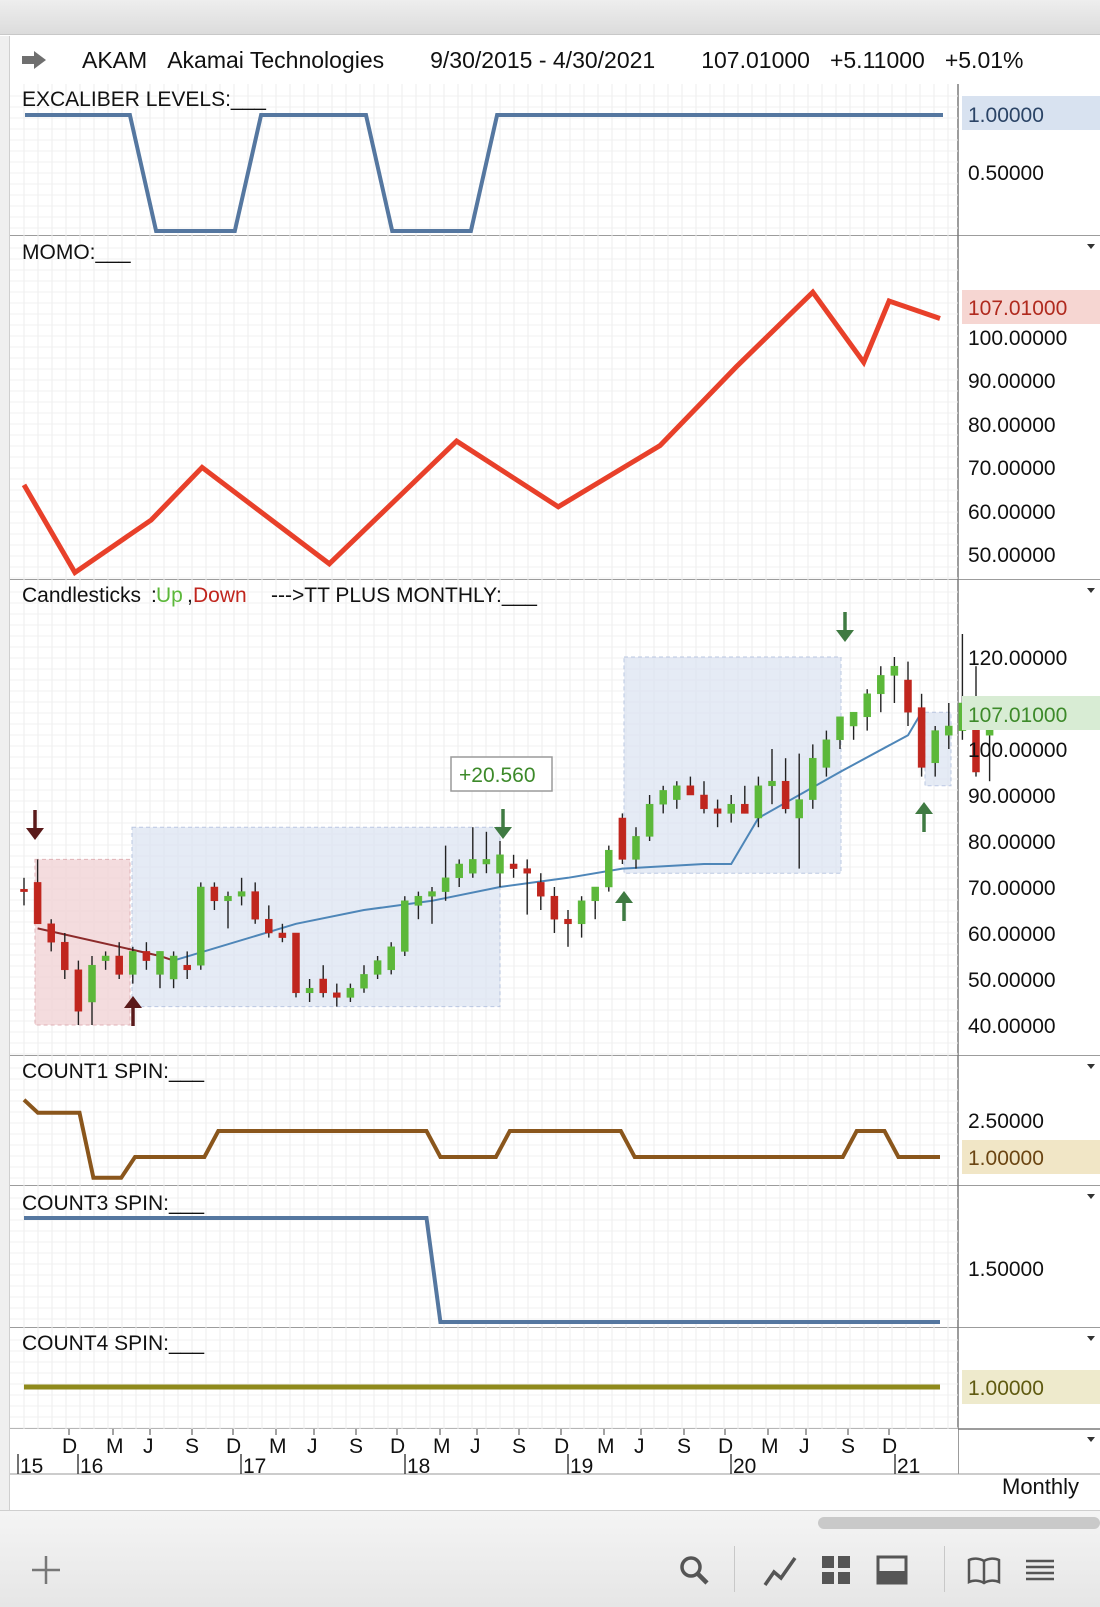  I want to click on period-select: Monthly, so click(1042, 1487).